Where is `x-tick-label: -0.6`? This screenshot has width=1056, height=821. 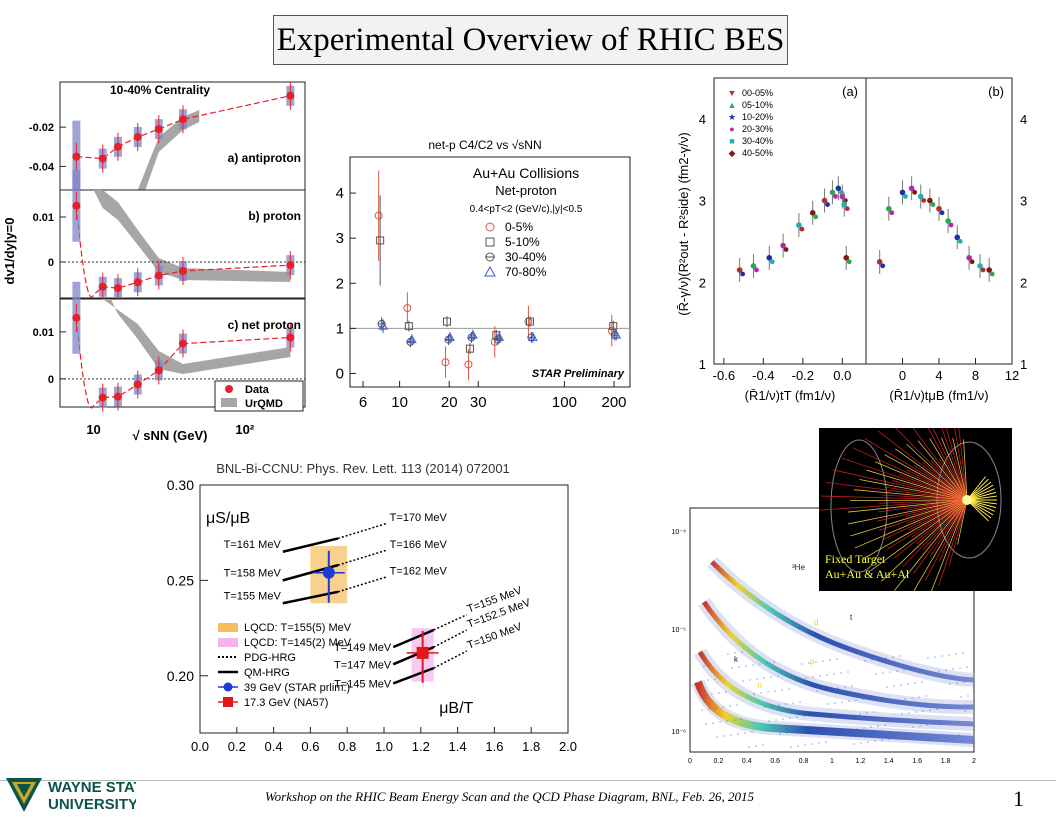
x-tick-label: -0.6 is located at coordinates (724, 375).